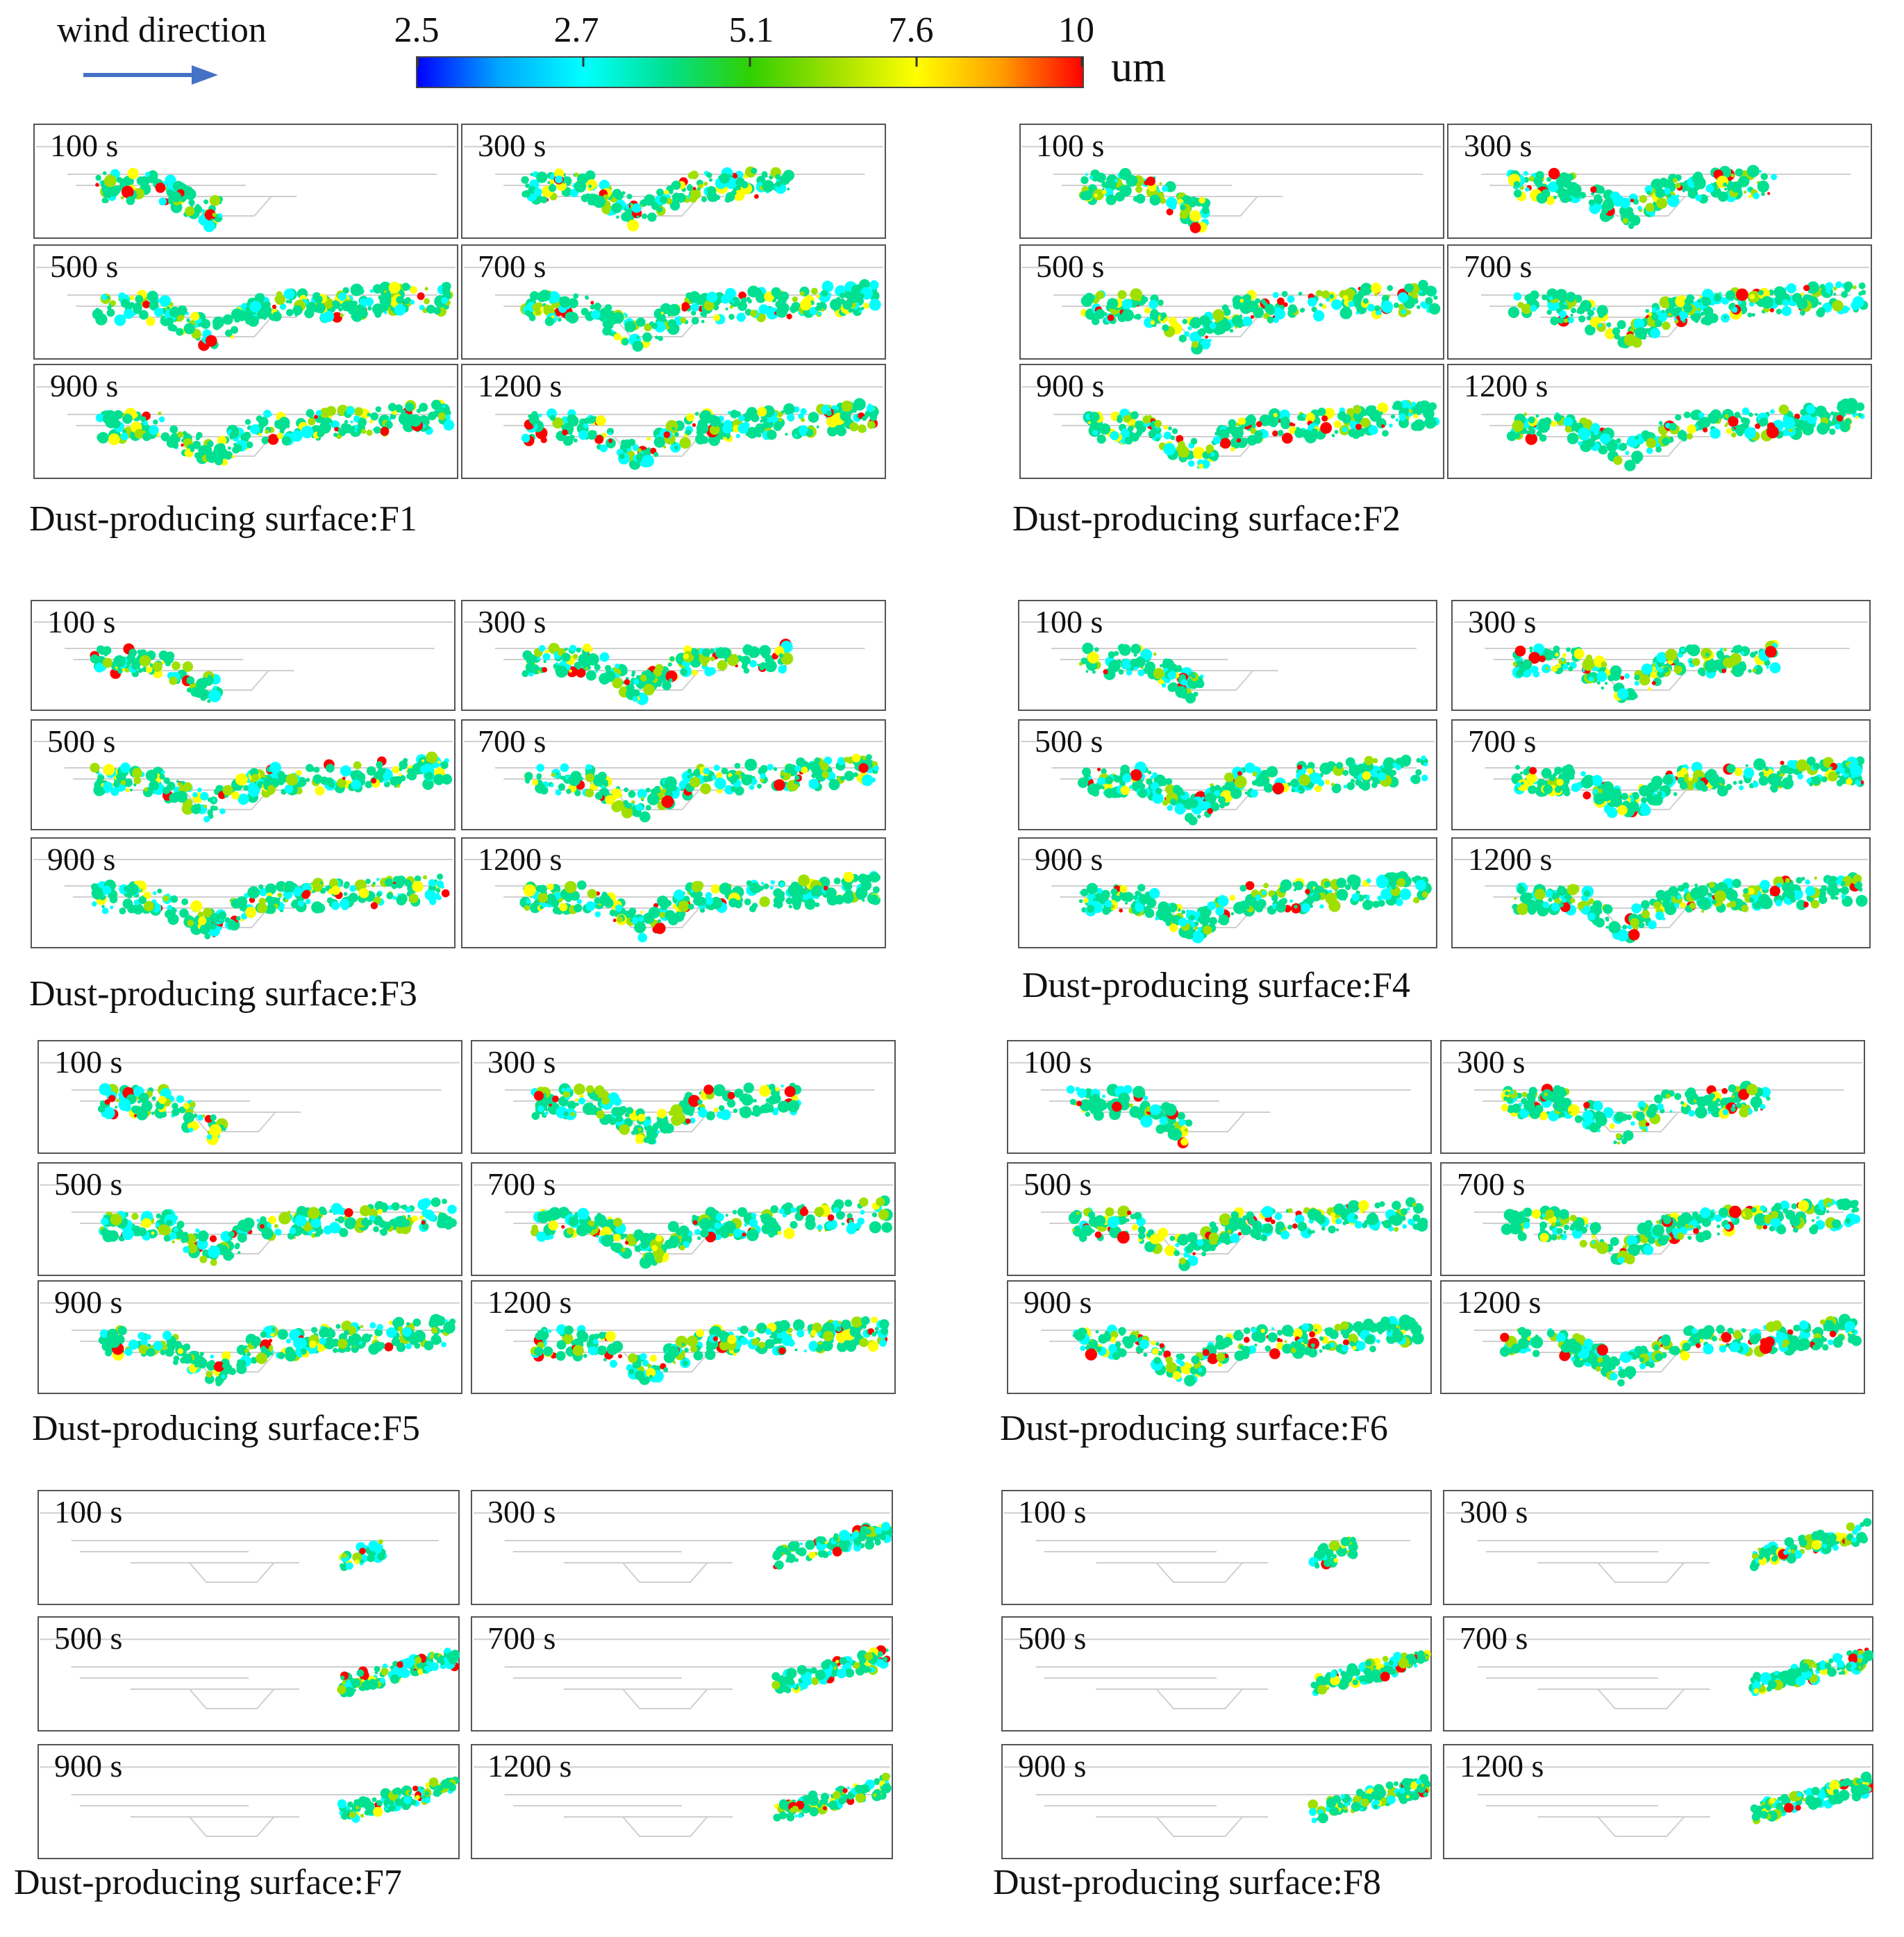  What do you see at coordinates (750, 72) in the screenshot?
I see `colorbar` at bounding box center [750, 72].